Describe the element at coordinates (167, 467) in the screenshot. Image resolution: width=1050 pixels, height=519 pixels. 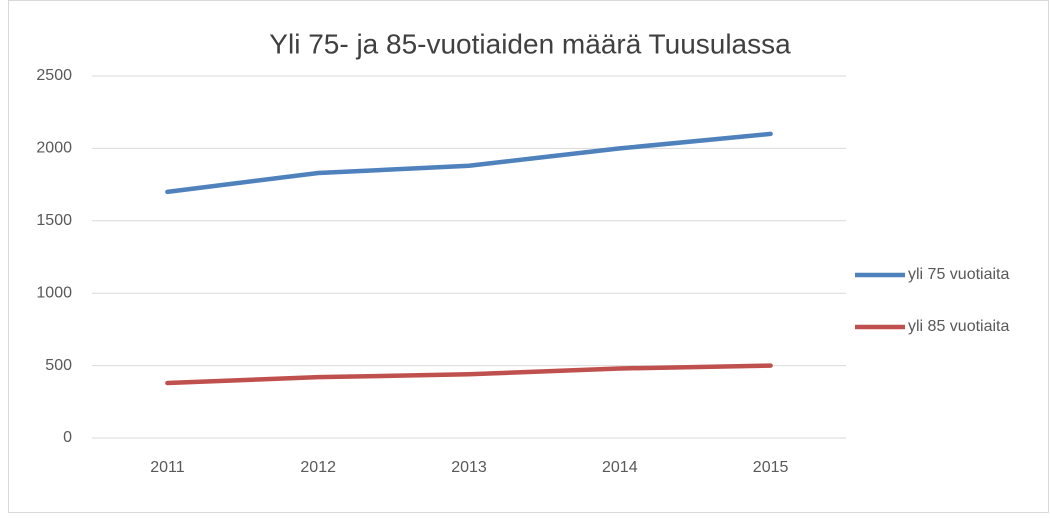
I see `x-tick-label: 2011` at that location.